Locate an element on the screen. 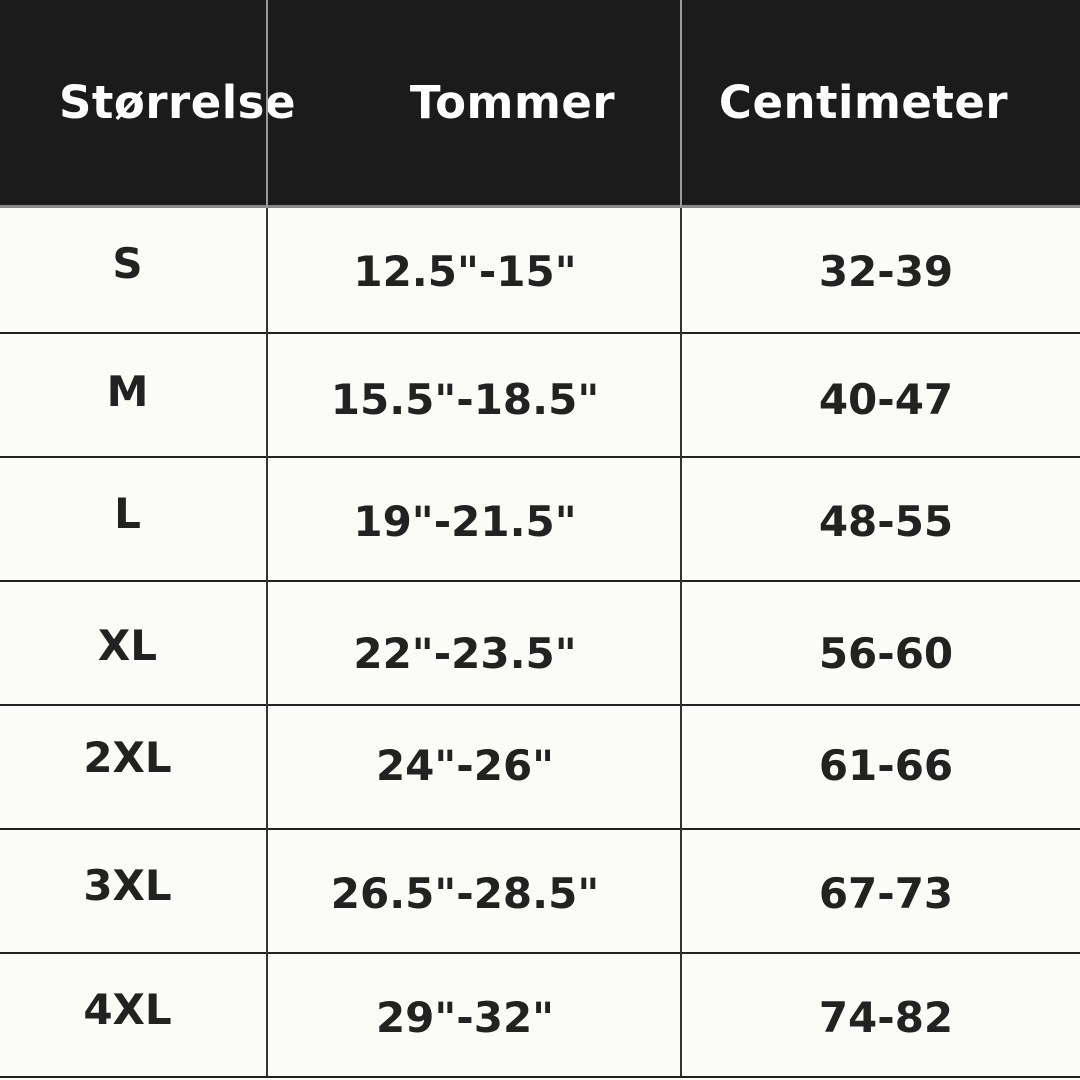 The image size is (1080, 1080). inches-cell: 22"-23.5" is located at coordinates (465, 653).